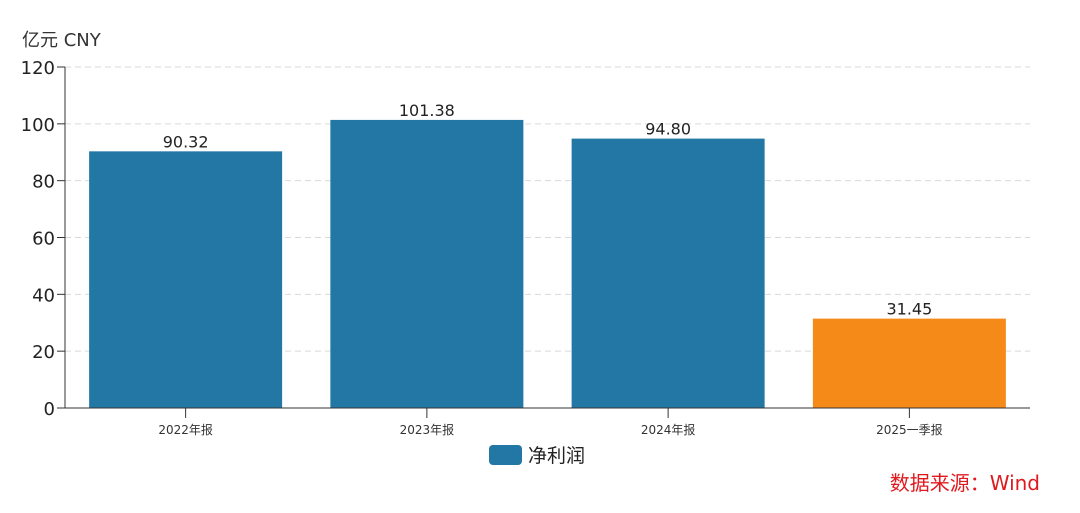  What do you see at coordinates (909, 429) in the screenshot?
I see `x-tick-label: 2025一季报` at bounding box center [909, 429].